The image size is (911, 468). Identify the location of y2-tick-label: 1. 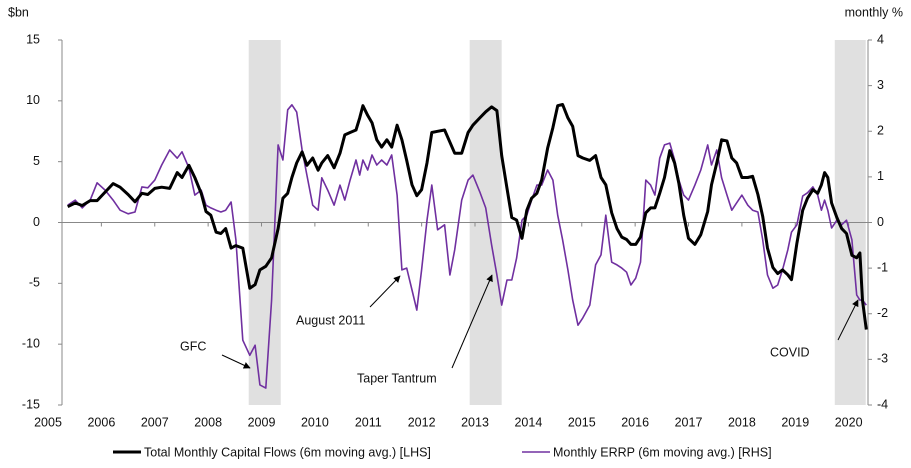
(880, 176).